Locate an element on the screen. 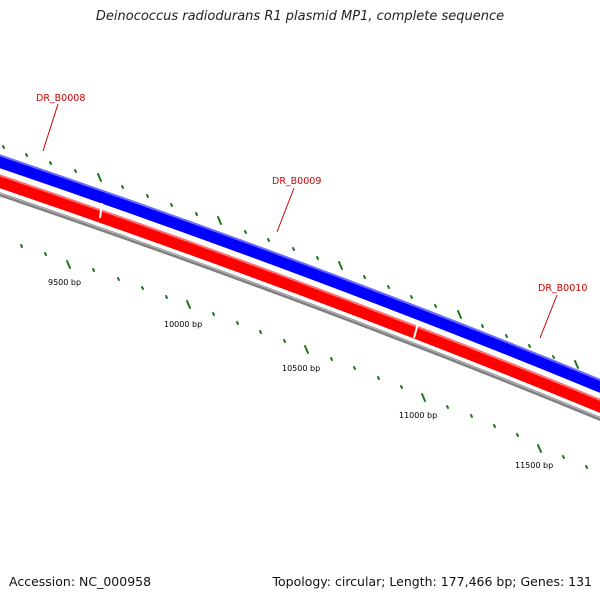 This screenshot has width=600, height=600. gene-label-dr-b0008: DR_B0008 is located at coordinates (60, 98).